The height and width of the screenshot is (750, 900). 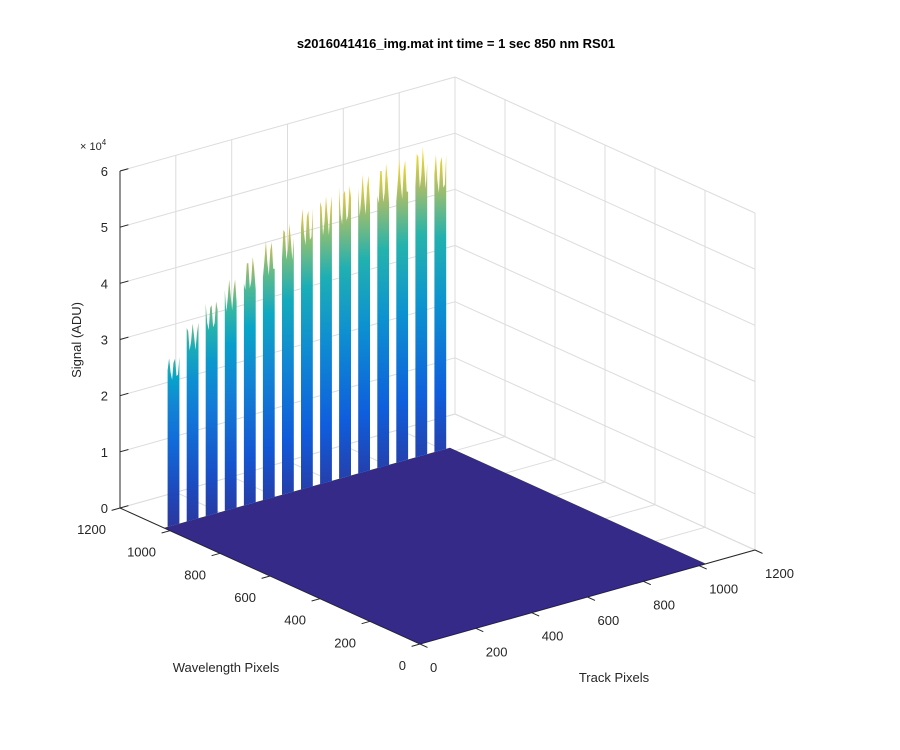 What do you see at coordinates (779, 573) in the screenshot?
I see `x-tick-label: 1200` at bounding box center [779, 573].